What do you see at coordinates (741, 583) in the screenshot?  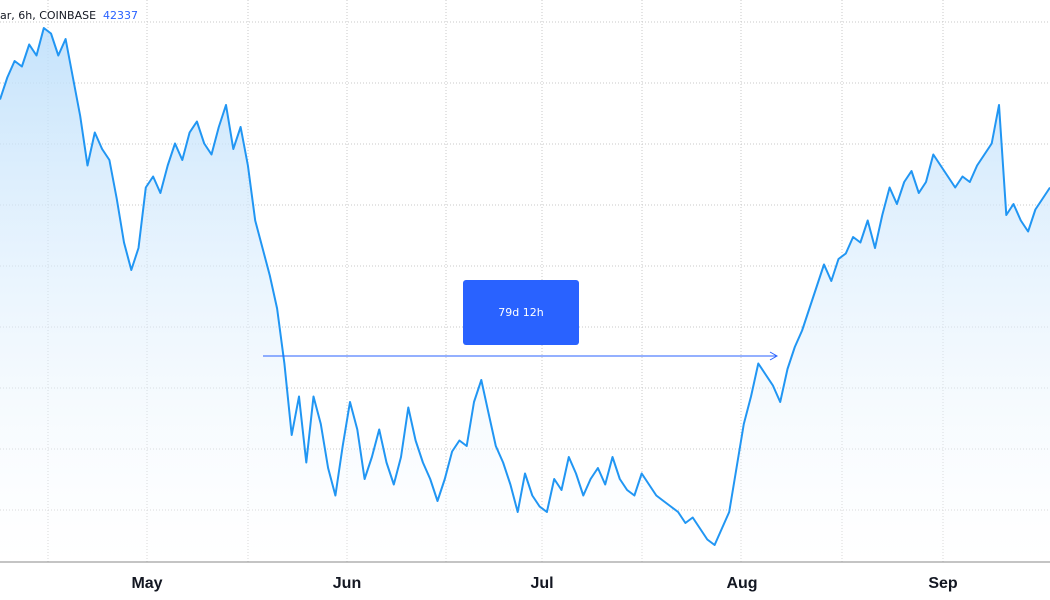 I see `x-tick-label: Aug` at bounding box center [741, 583].